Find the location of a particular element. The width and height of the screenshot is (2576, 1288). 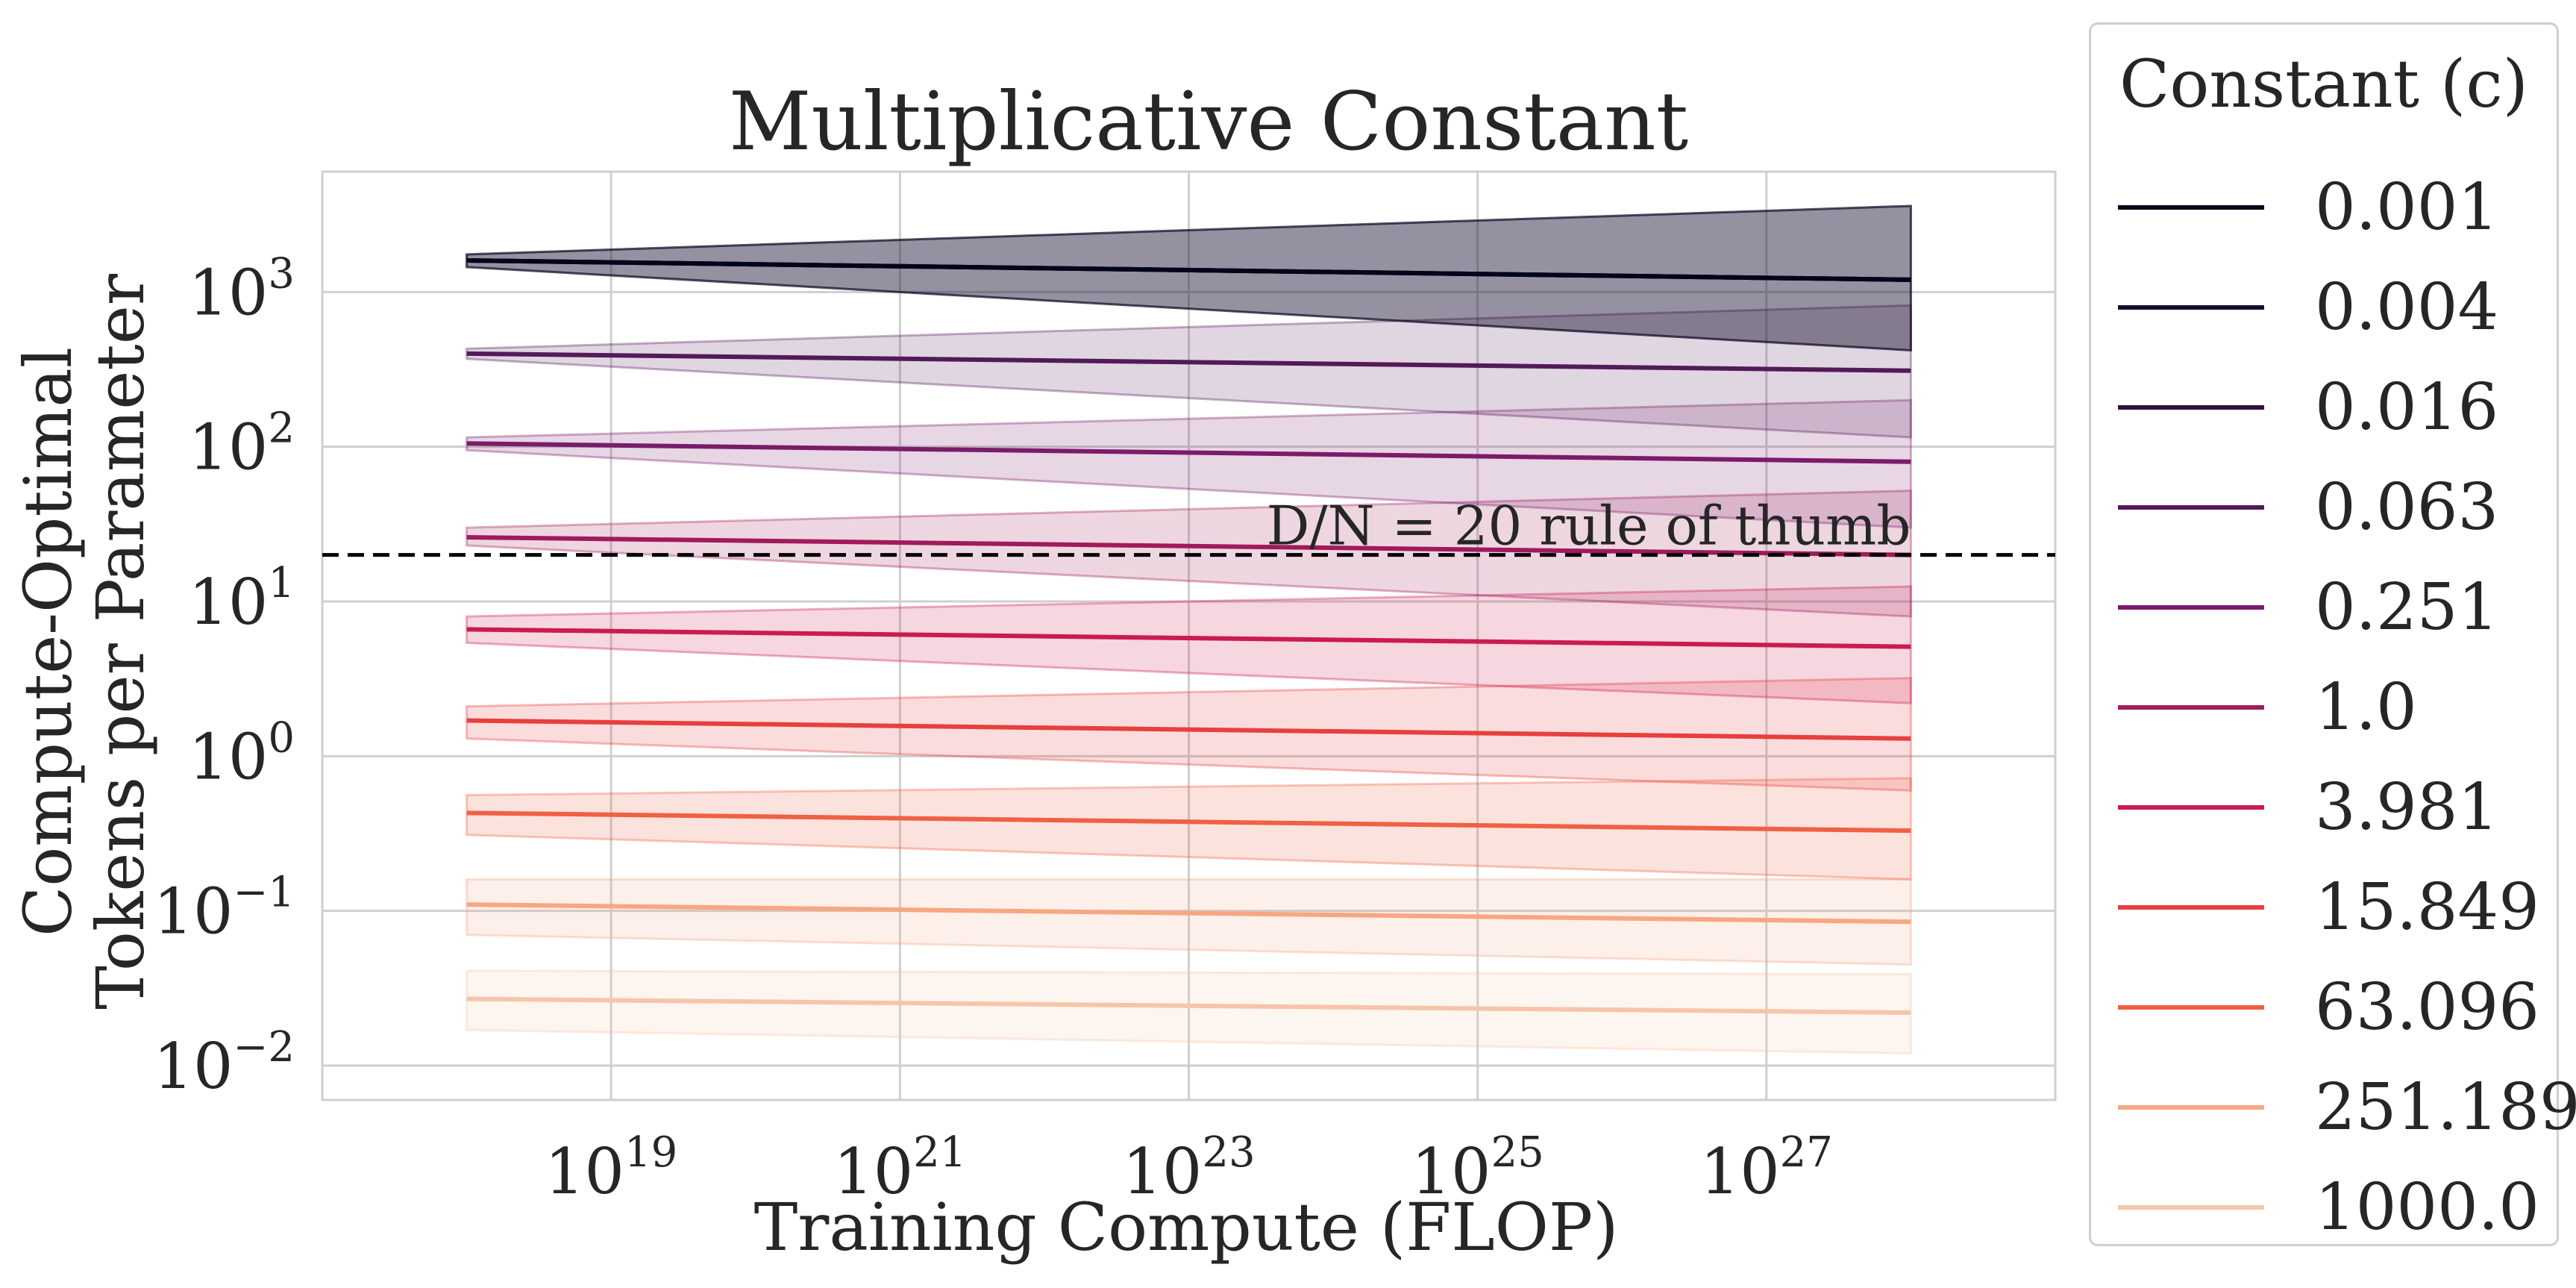

legend-item: 251.189 is located at coordinates (2333, 1107).